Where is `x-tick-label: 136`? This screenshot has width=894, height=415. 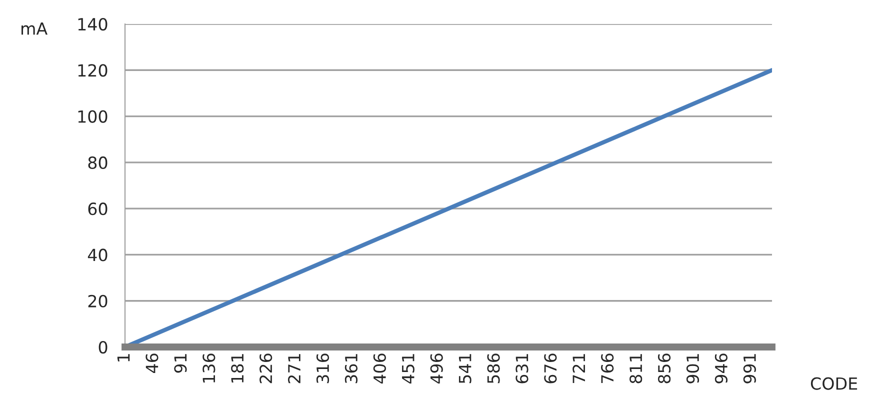
x-tick-label: 136 is located at coordinates (209, 368).